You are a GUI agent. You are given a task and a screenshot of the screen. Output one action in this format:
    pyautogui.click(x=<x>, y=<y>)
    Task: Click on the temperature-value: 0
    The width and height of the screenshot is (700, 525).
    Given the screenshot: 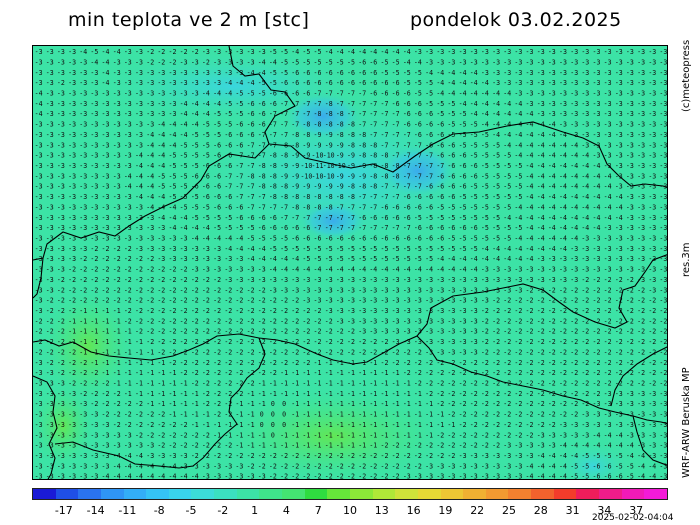 What is the action you would take?
    pyautogui.click(x=262, y=415)
    